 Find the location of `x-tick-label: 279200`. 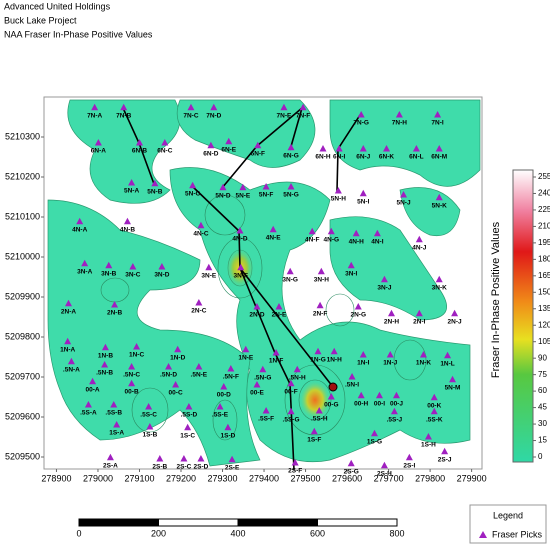

x-tick-label: 279200 is located at coordinates (181, 478).